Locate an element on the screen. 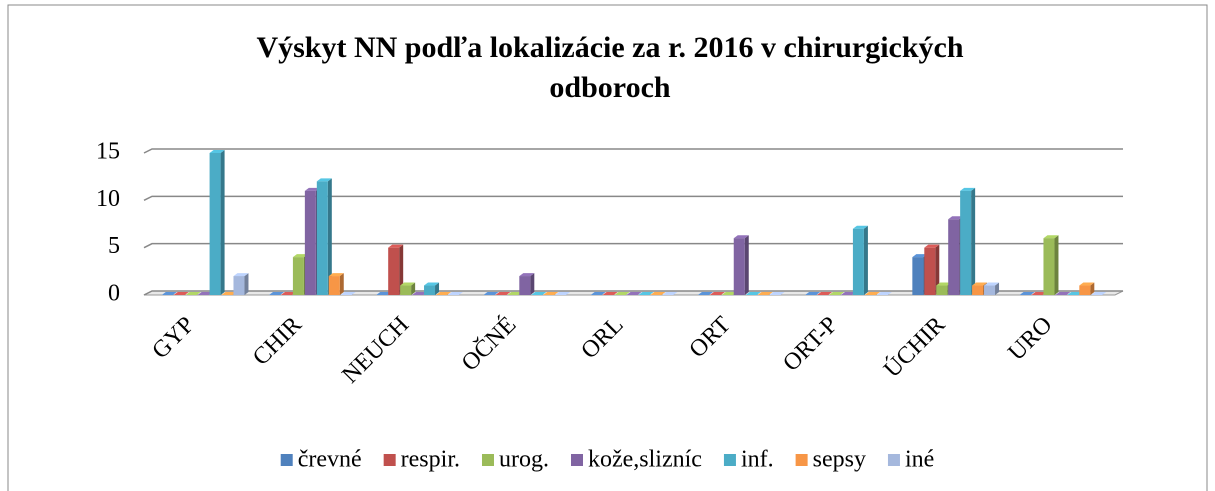  legend-label: iné is located at coordinates (919, 460).